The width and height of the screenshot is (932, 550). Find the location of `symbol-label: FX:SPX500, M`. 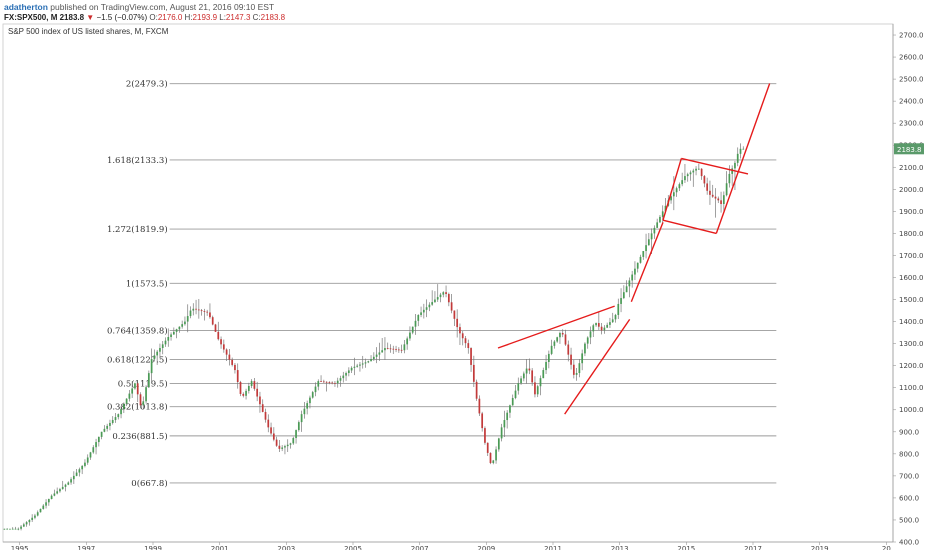

symbol-label: FX:SPX500, M is located at coordinates (31, 17).